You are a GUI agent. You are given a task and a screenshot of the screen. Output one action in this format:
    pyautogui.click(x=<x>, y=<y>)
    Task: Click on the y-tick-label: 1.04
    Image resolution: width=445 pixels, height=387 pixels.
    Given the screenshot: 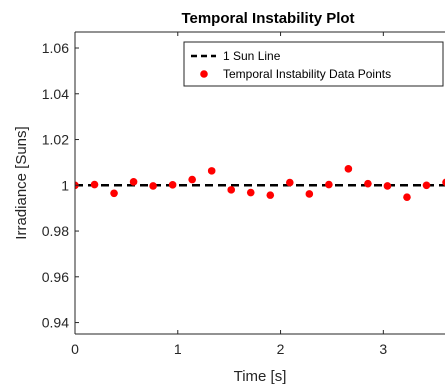 What is the action you would take?
    pyautogui.click(x=55, y=94)
    